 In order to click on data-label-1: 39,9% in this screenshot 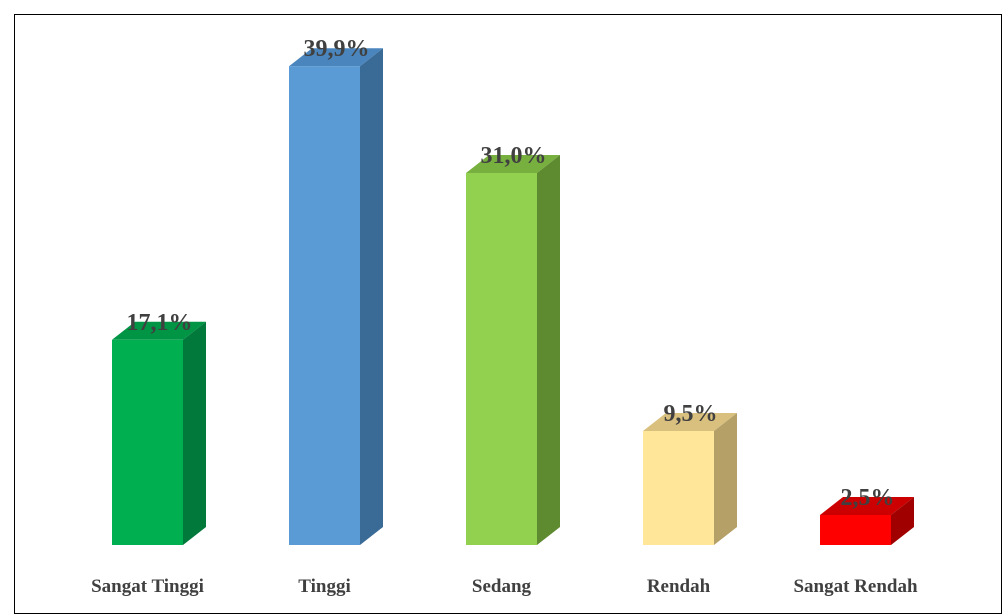, I will do `click(337, 49)`.